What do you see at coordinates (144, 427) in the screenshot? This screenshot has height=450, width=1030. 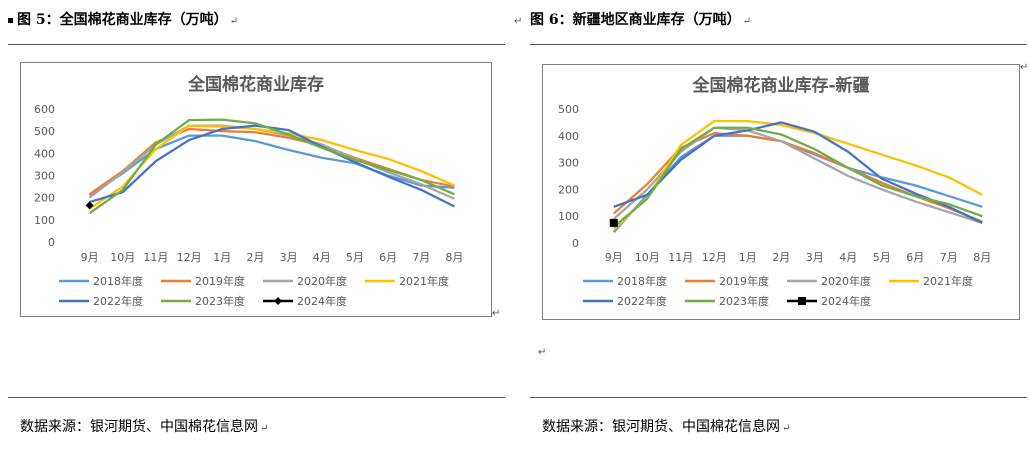 I see `figure-5-source: 数据来源：银河期货、中国棉花信息网 ↵` at bounding box center [144, 427].